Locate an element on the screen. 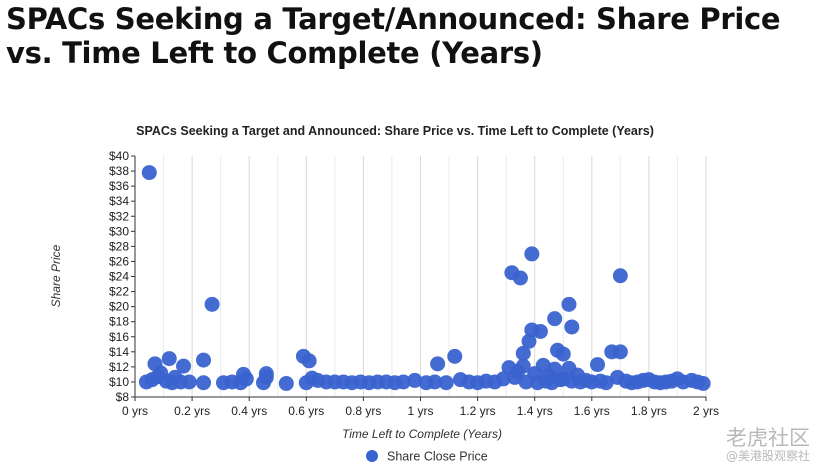 This screenshot has width=820, height=469. watermark: 老虎社区 @美港股观察社 is located at coordinates (767, 444).